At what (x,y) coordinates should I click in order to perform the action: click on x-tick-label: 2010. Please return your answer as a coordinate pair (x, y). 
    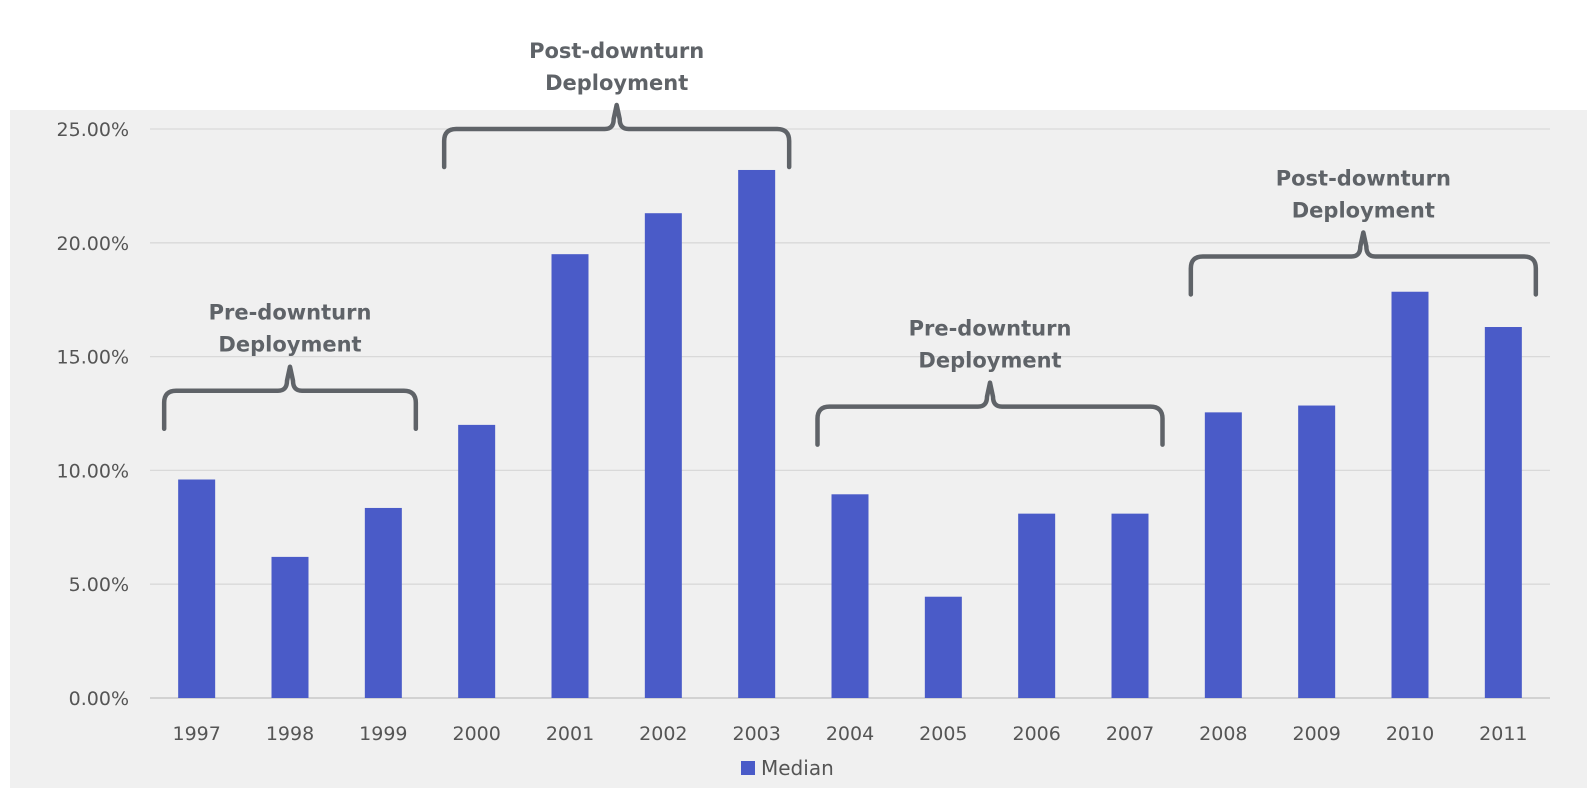
    Looking at the image, I should click on (1410, 734).